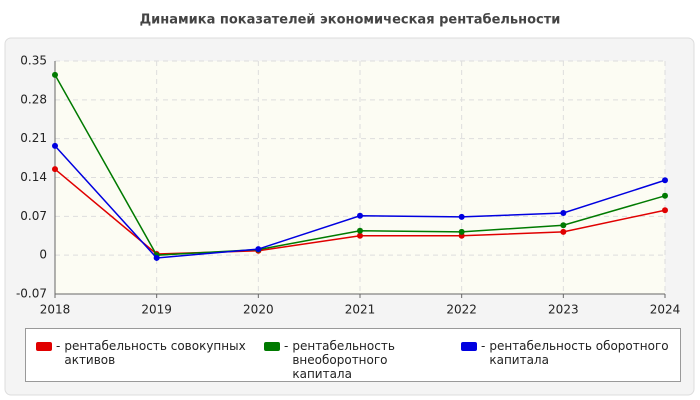  I want to click on legend-item: - рентабельность внеоборотного капитала, so click(351, 360).